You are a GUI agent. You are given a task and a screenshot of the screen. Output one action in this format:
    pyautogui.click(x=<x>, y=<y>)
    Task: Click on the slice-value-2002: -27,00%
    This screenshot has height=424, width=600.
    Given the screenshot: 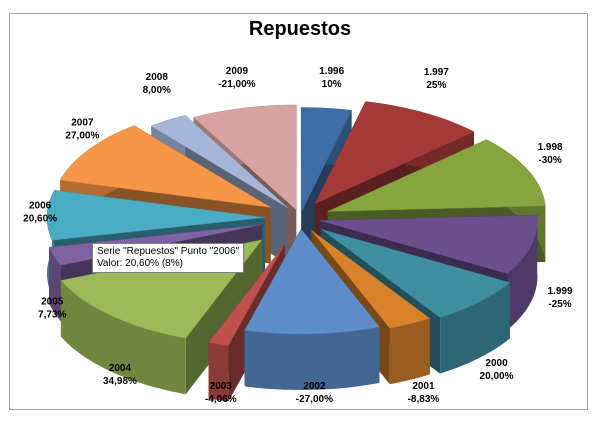 What is the action you would take?
    pyautogui.click(x=314, y=399)
    